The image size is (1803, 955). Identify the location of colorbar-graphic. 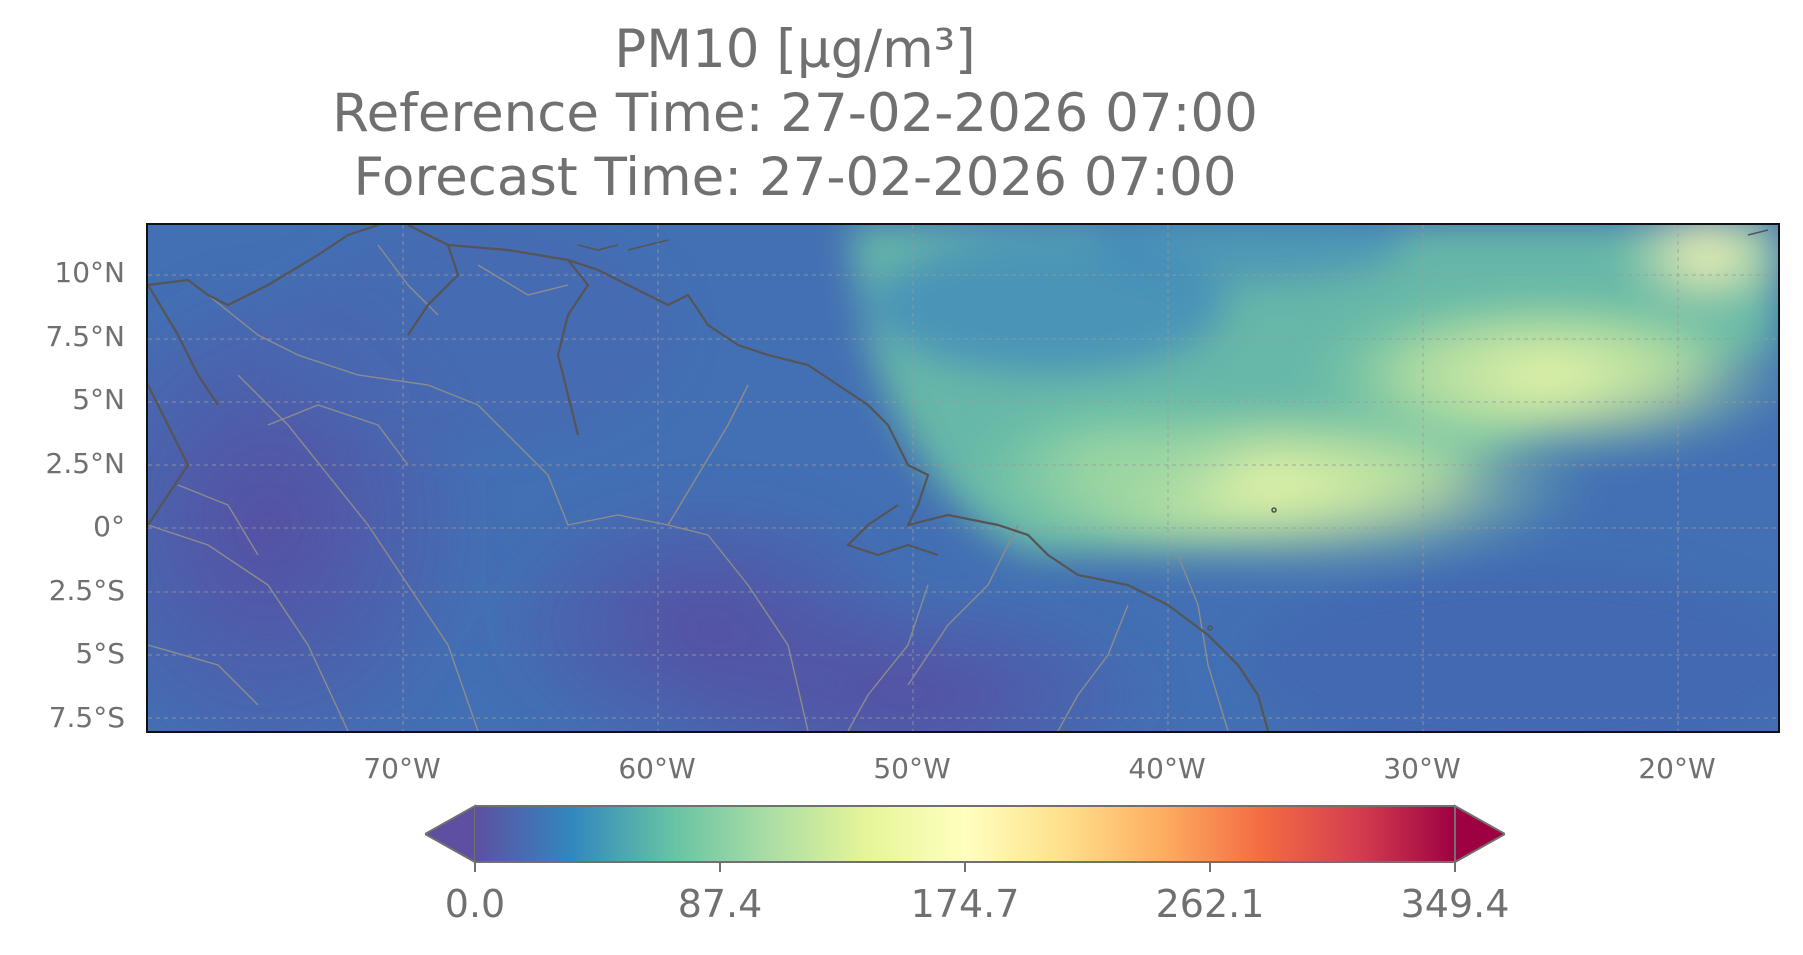
(965, 839).